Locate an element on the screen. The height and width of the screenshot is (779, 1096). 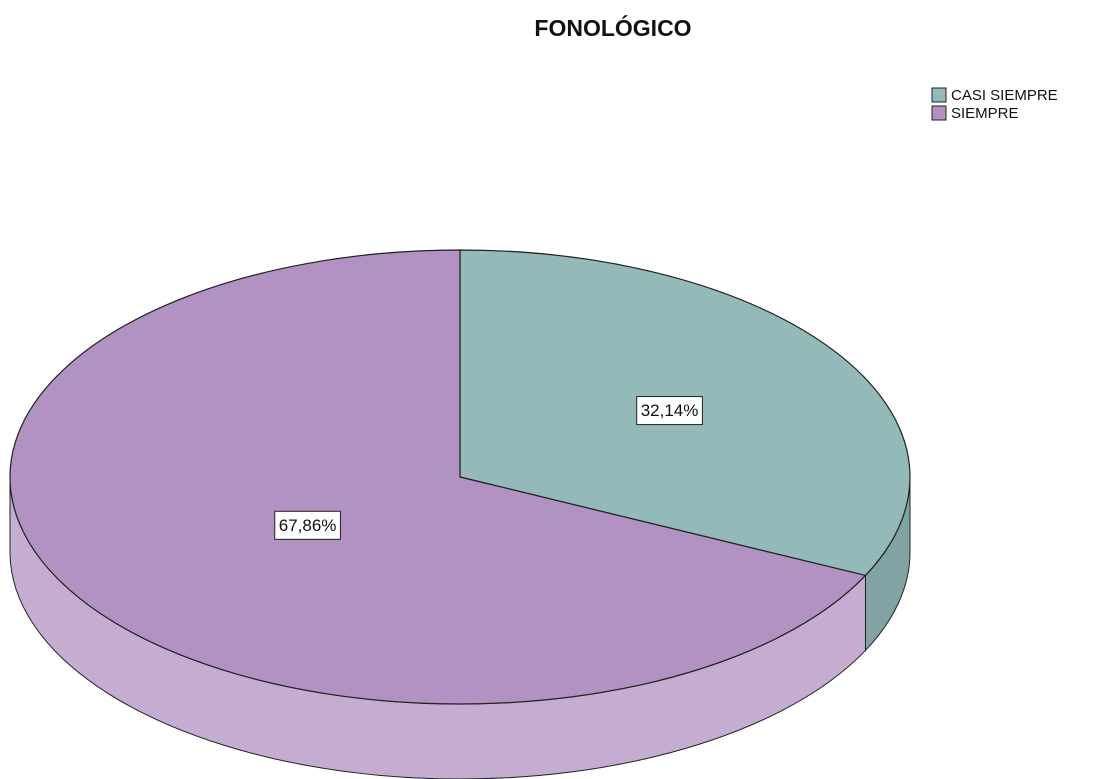
legend-label: CASI SIEMPRE is located at coordinates (1004, 95).